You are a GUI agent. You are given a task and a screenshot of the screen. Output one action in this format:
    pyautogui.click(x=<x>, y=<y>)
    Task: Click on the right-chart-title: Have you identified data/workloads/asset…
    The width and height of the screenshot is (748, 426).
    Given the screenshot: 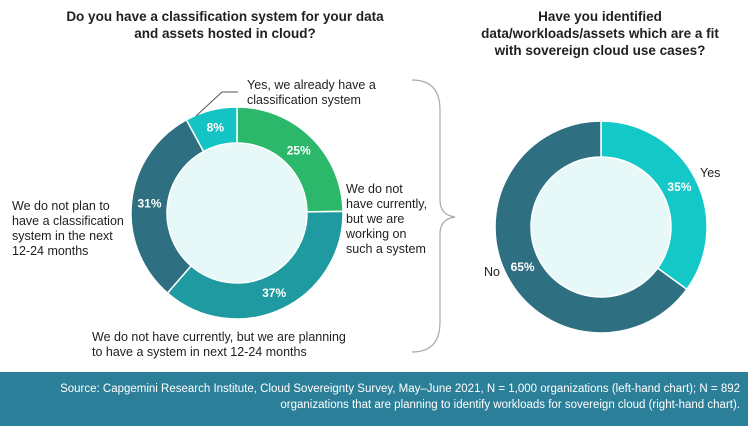 What is the action you would take?
    pyautogui.click(x=600, y=33)
    